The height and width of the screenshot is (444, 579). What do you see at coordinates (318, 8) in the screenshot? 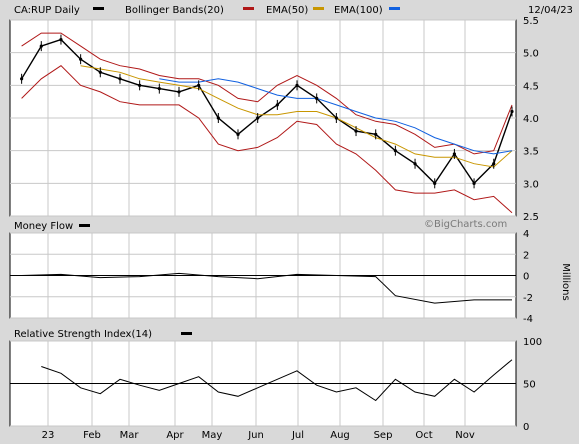
I see `ema50-legend-swatch` at bounding box center [318, 8].